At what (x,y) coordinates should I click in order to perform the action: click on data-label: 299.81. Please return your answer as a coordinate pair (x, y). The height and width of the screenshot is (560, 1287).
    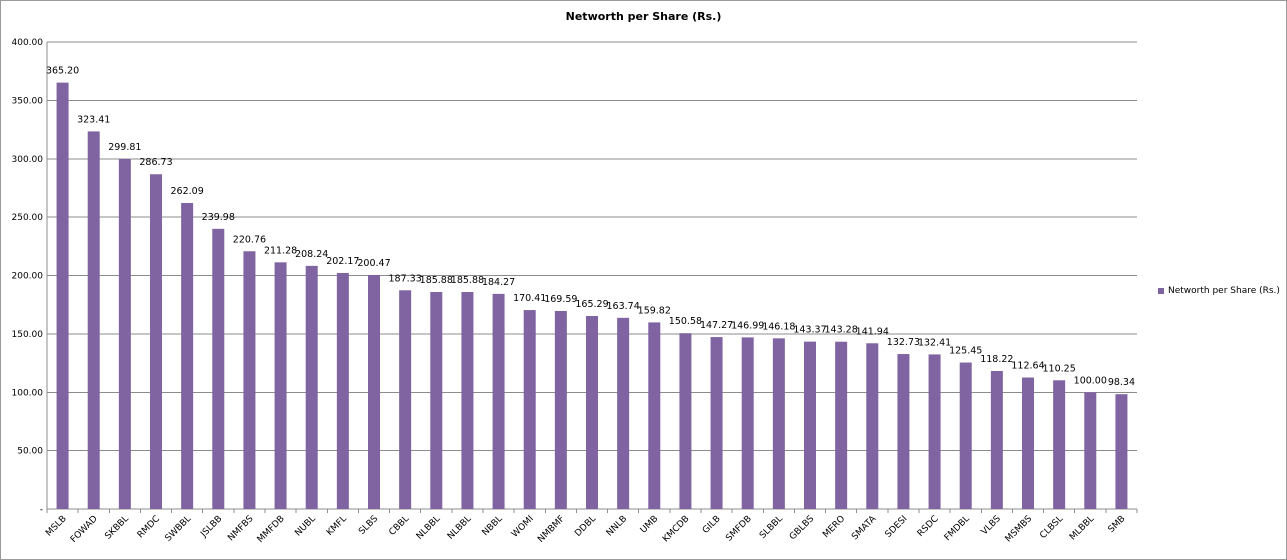
    Looking at the image, I should click on (124, 147).